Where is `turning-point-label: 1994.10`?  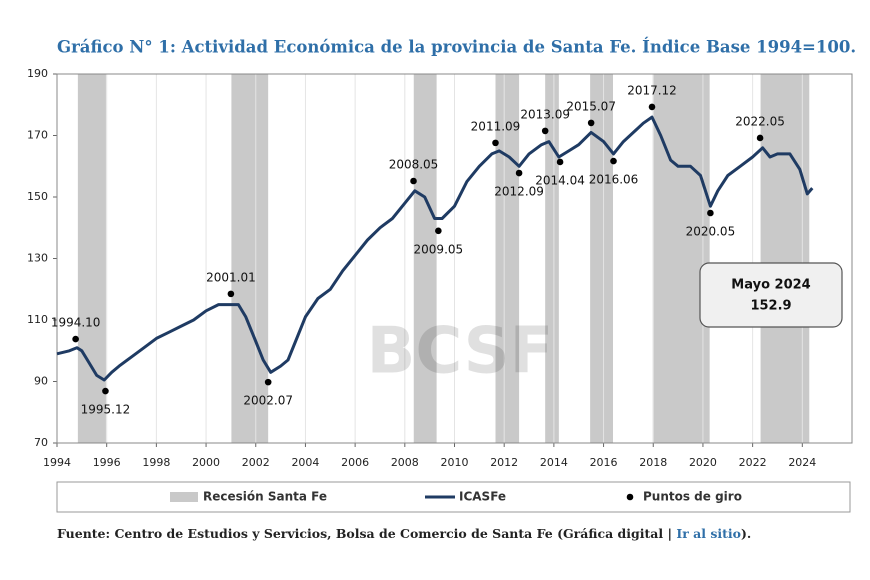 turning-point-label: 1994.10 is located at coordinates (76, 323).